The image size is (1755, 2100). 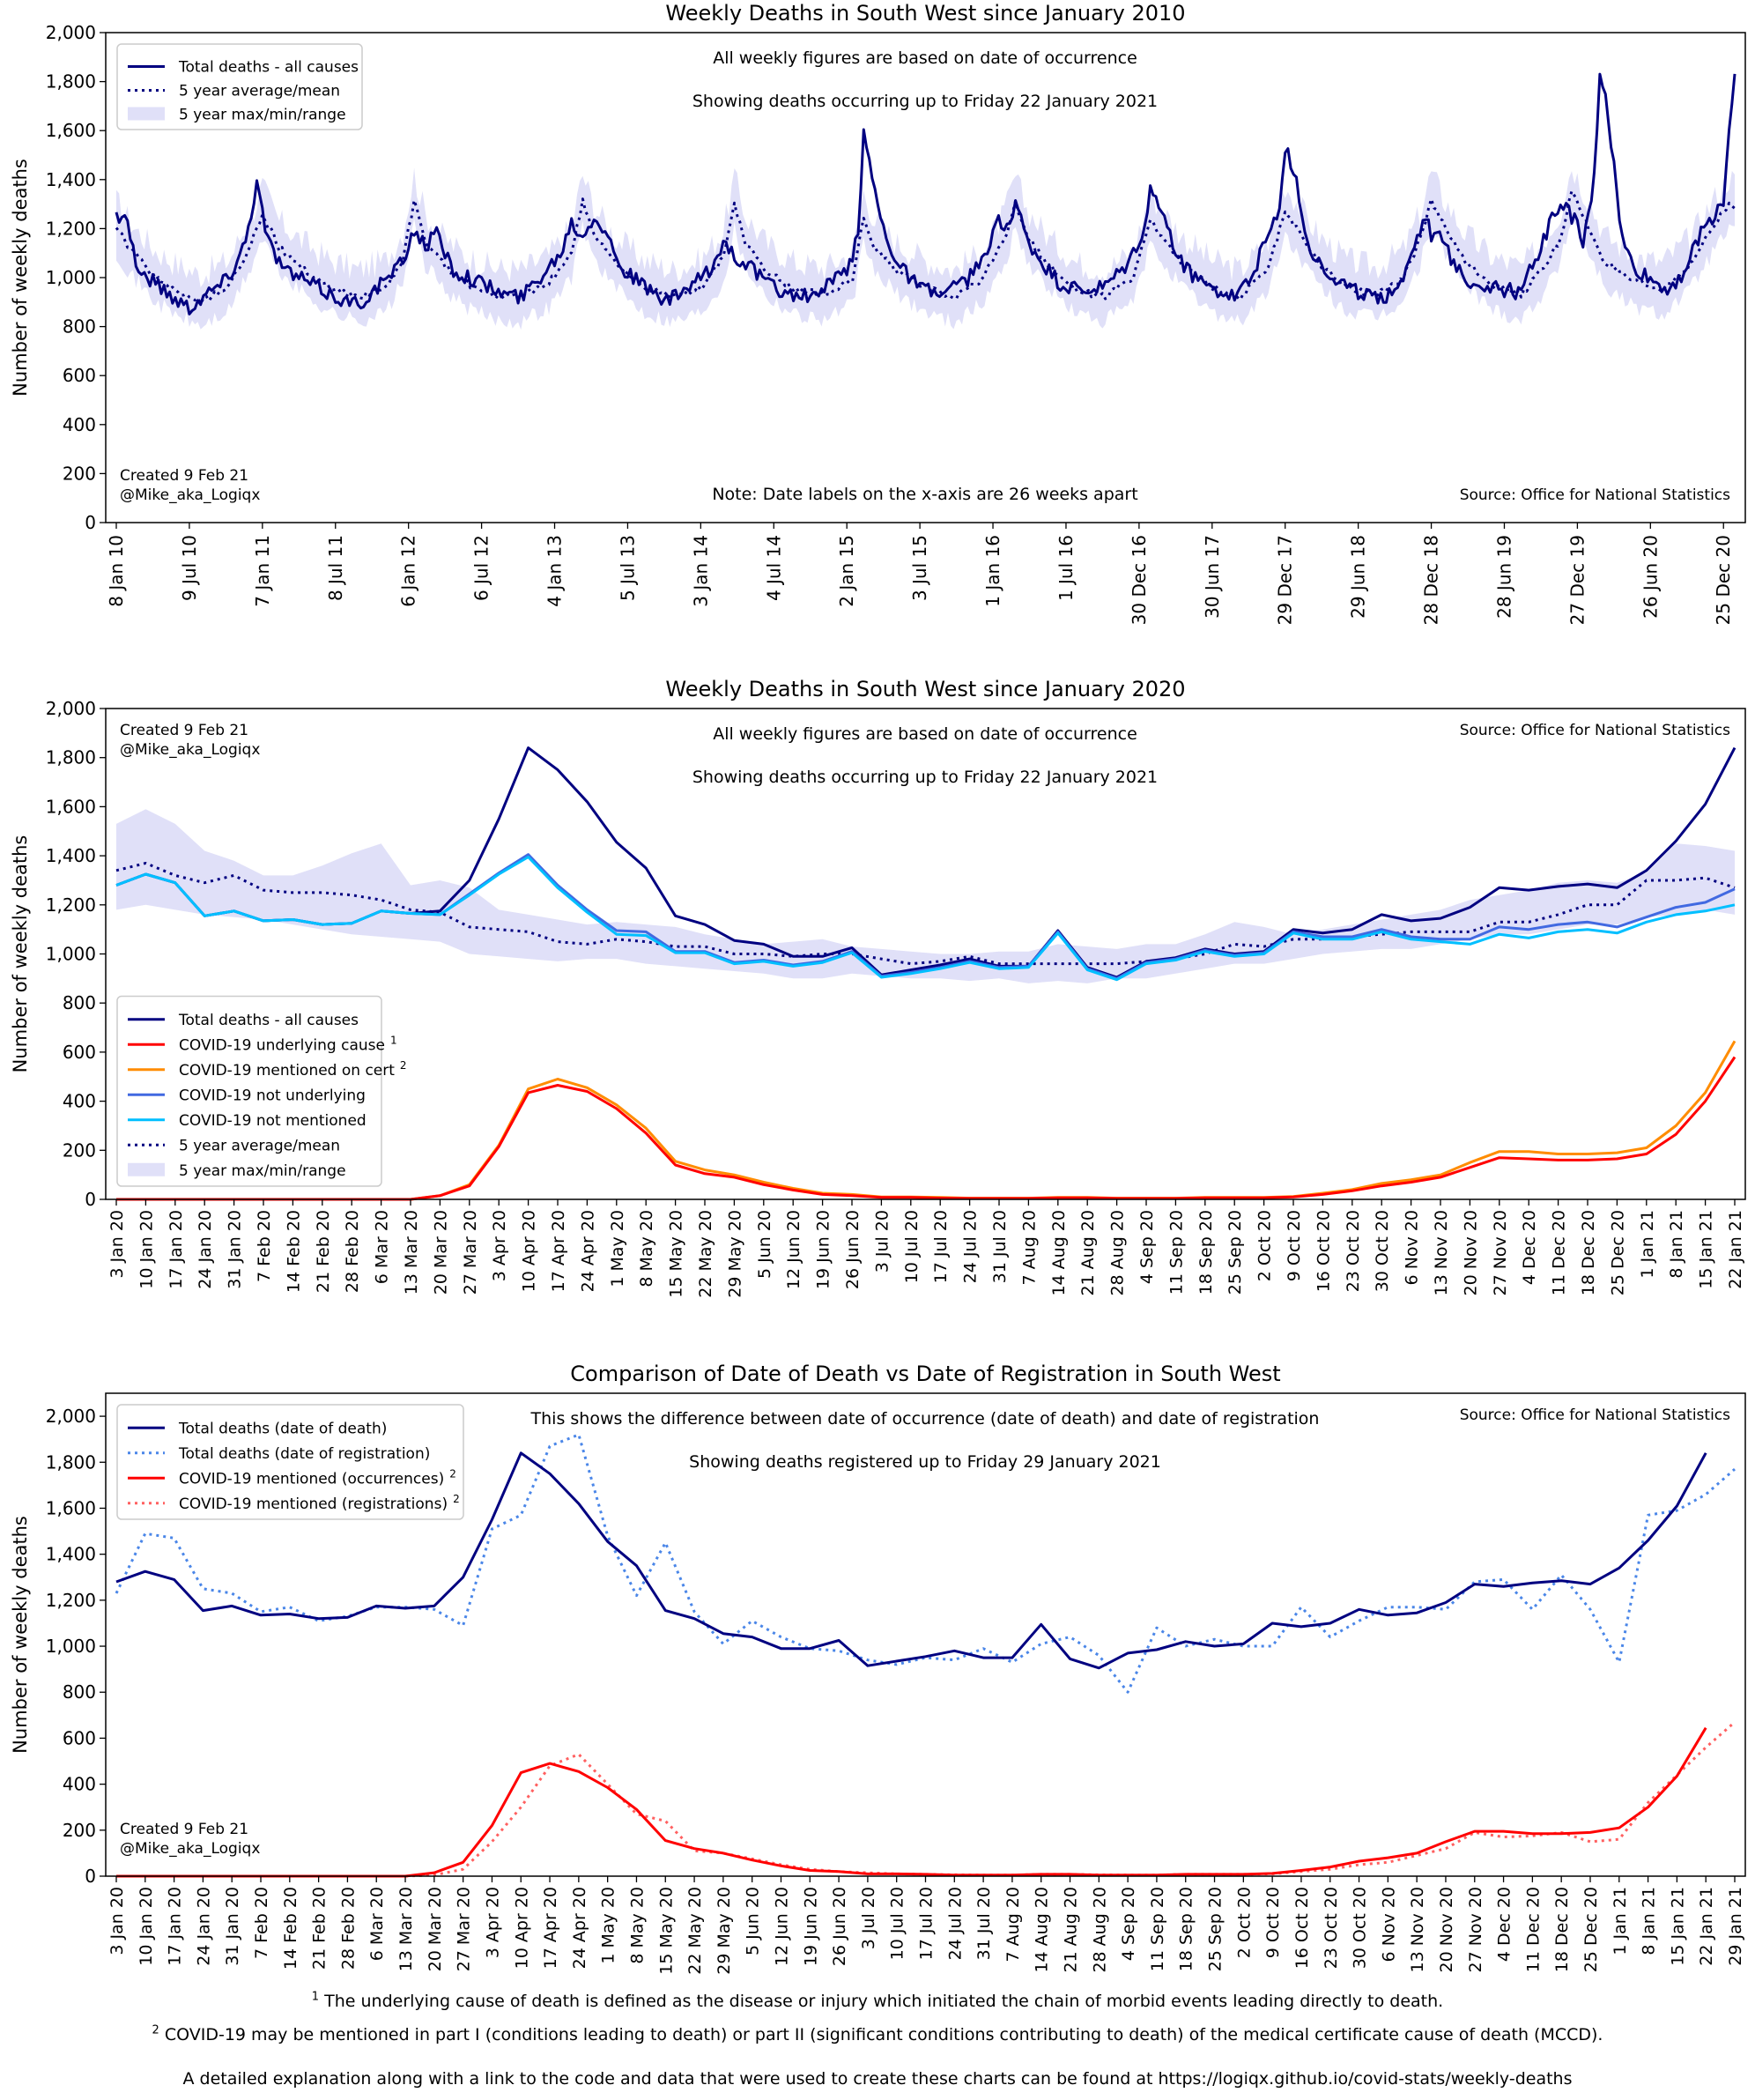 I want to click on chart2-xtick-label: 6 Mar 20, so click(x=382, y=1247).